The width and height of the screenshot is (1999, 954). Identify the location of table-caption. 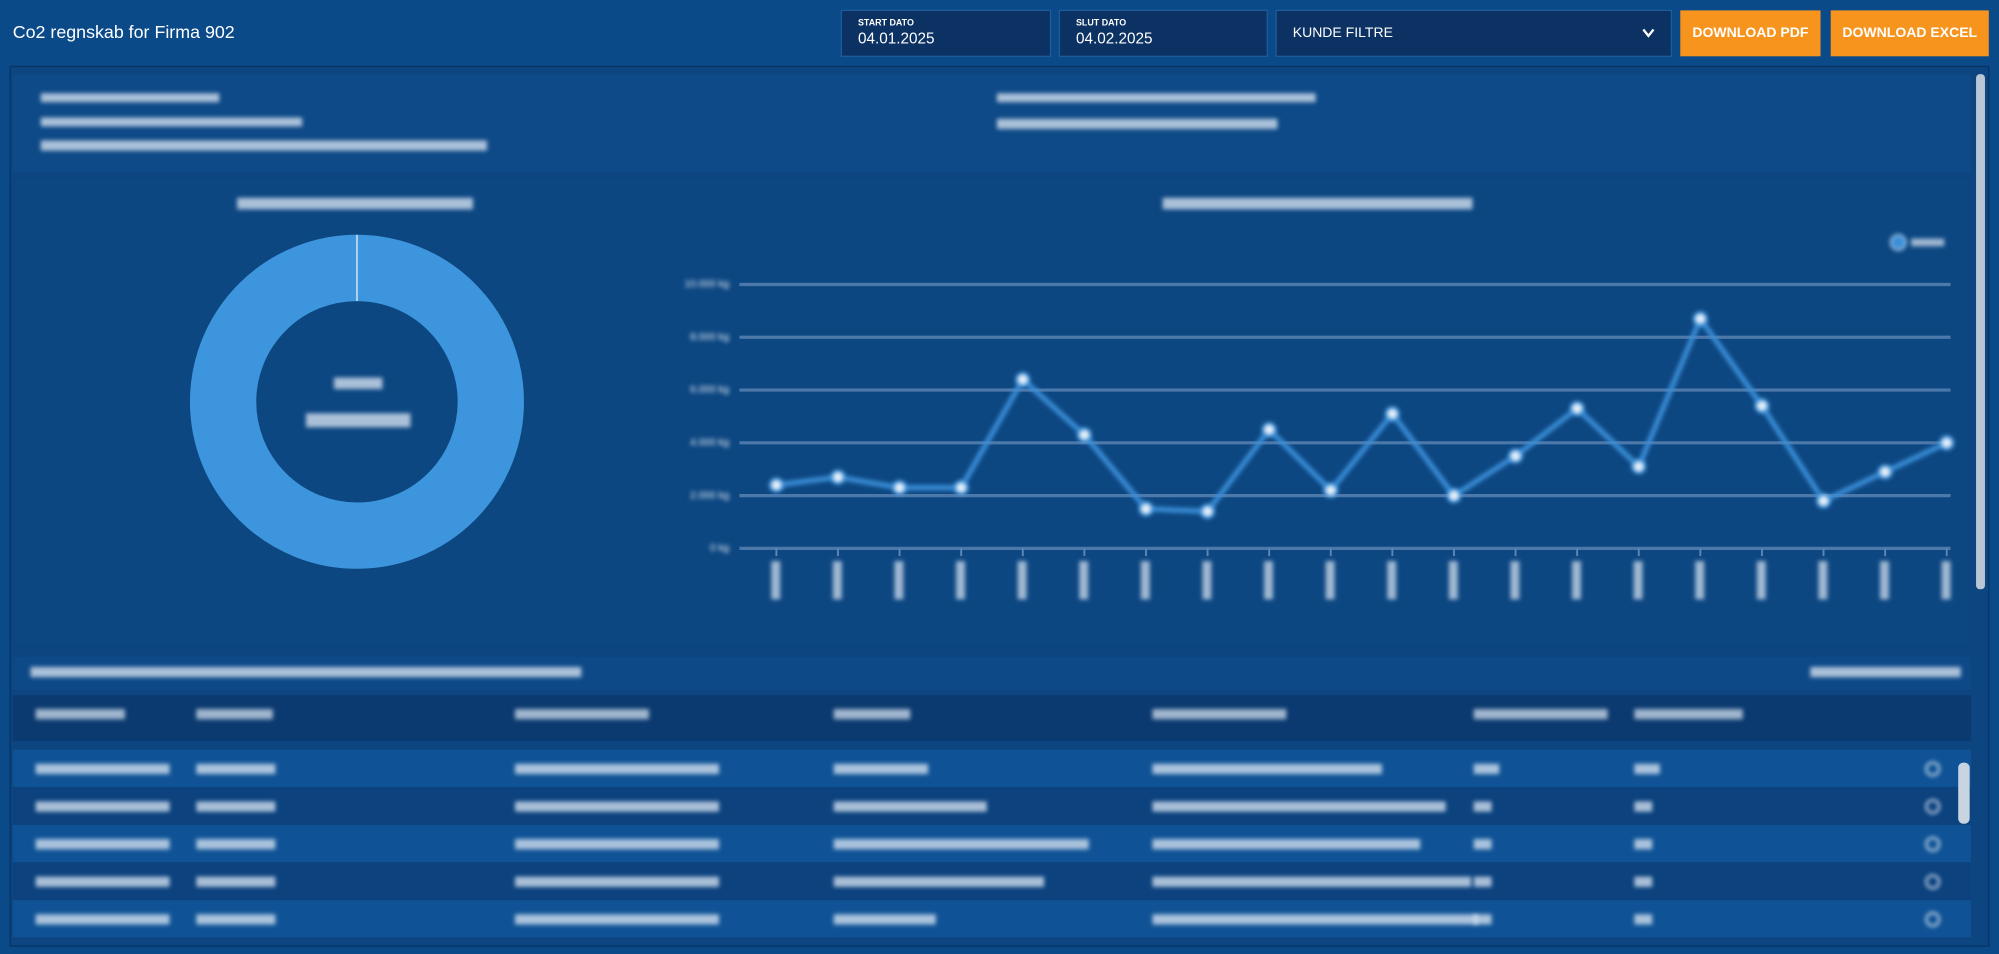
(995, 672).